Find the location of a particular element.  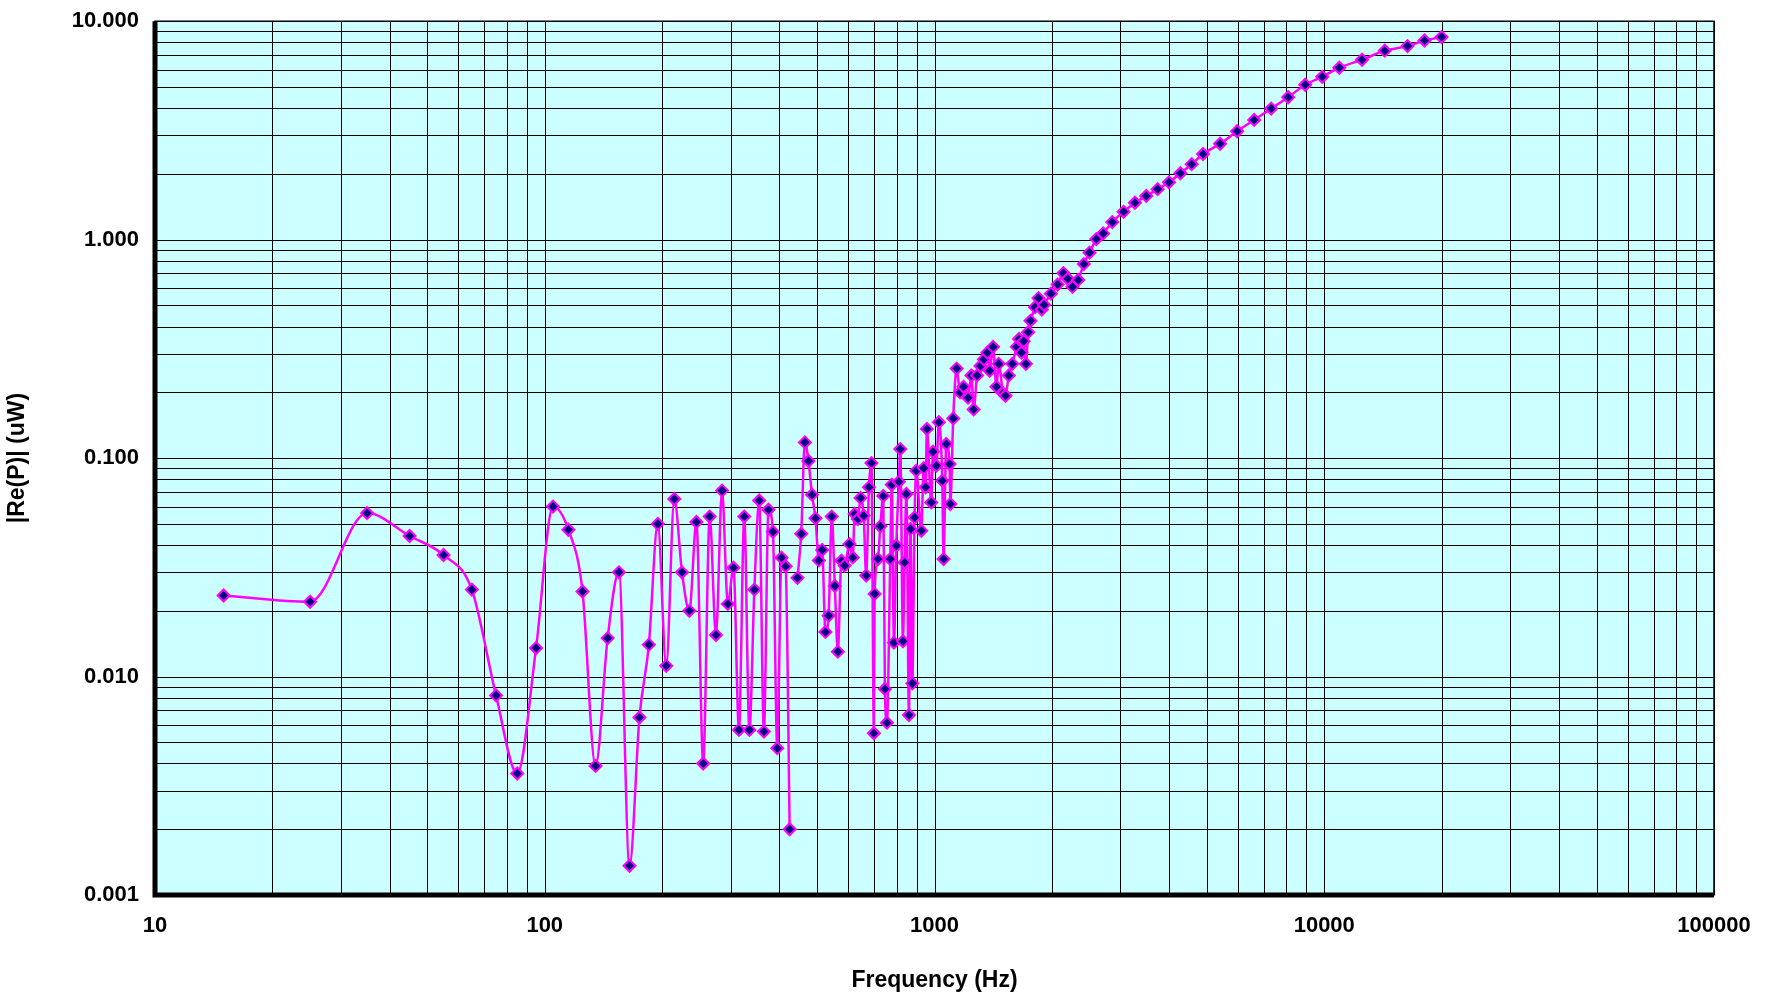

x-tick-label: 10000 is located at coordinates (1324, 925).